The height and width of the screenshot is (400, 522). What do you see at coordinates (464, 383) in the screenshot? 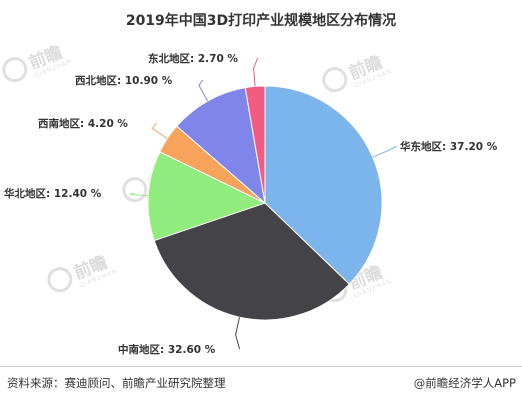
I see `credit-note: @前瞻经济学人APP` at bounding box center [464, 383].